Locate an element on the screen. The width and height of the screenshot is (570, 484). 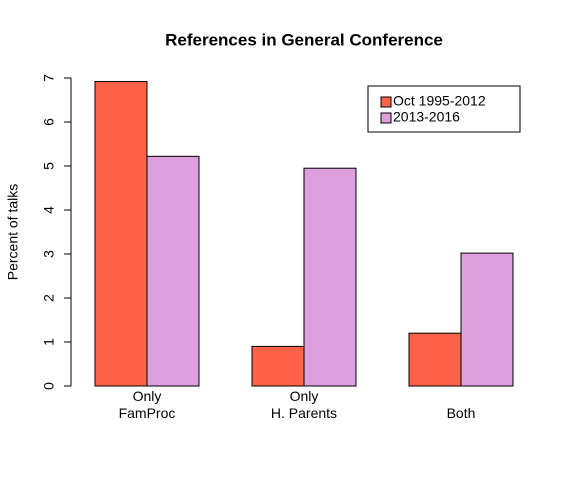
y-tick-label: 1 is located at coordinates (49, 342).